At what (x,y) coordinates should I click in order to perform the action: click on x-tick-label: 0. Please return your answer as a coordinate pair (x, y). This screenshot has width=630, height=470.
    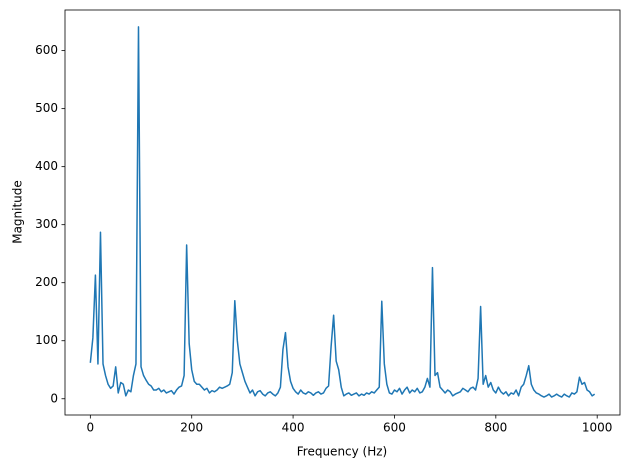
    Looking at the image, I should click on (91, 428).